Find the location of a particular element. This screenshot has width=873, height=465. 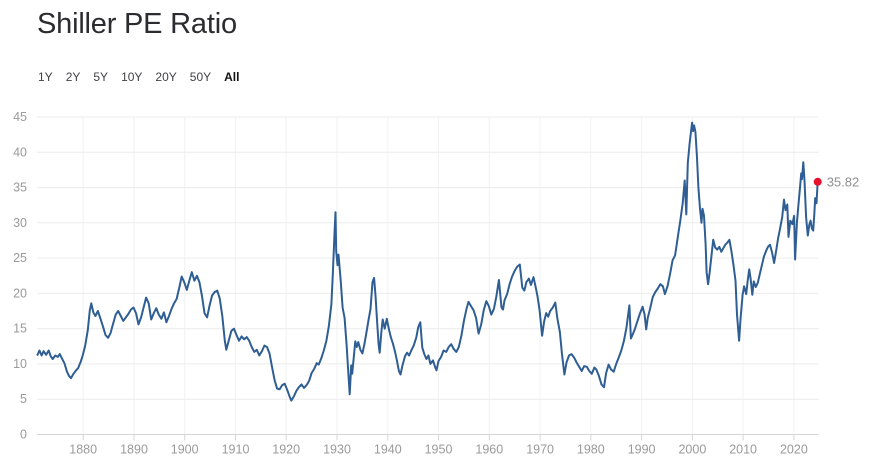

range-button-20y: 20Y is located at coordinates (166, 77).